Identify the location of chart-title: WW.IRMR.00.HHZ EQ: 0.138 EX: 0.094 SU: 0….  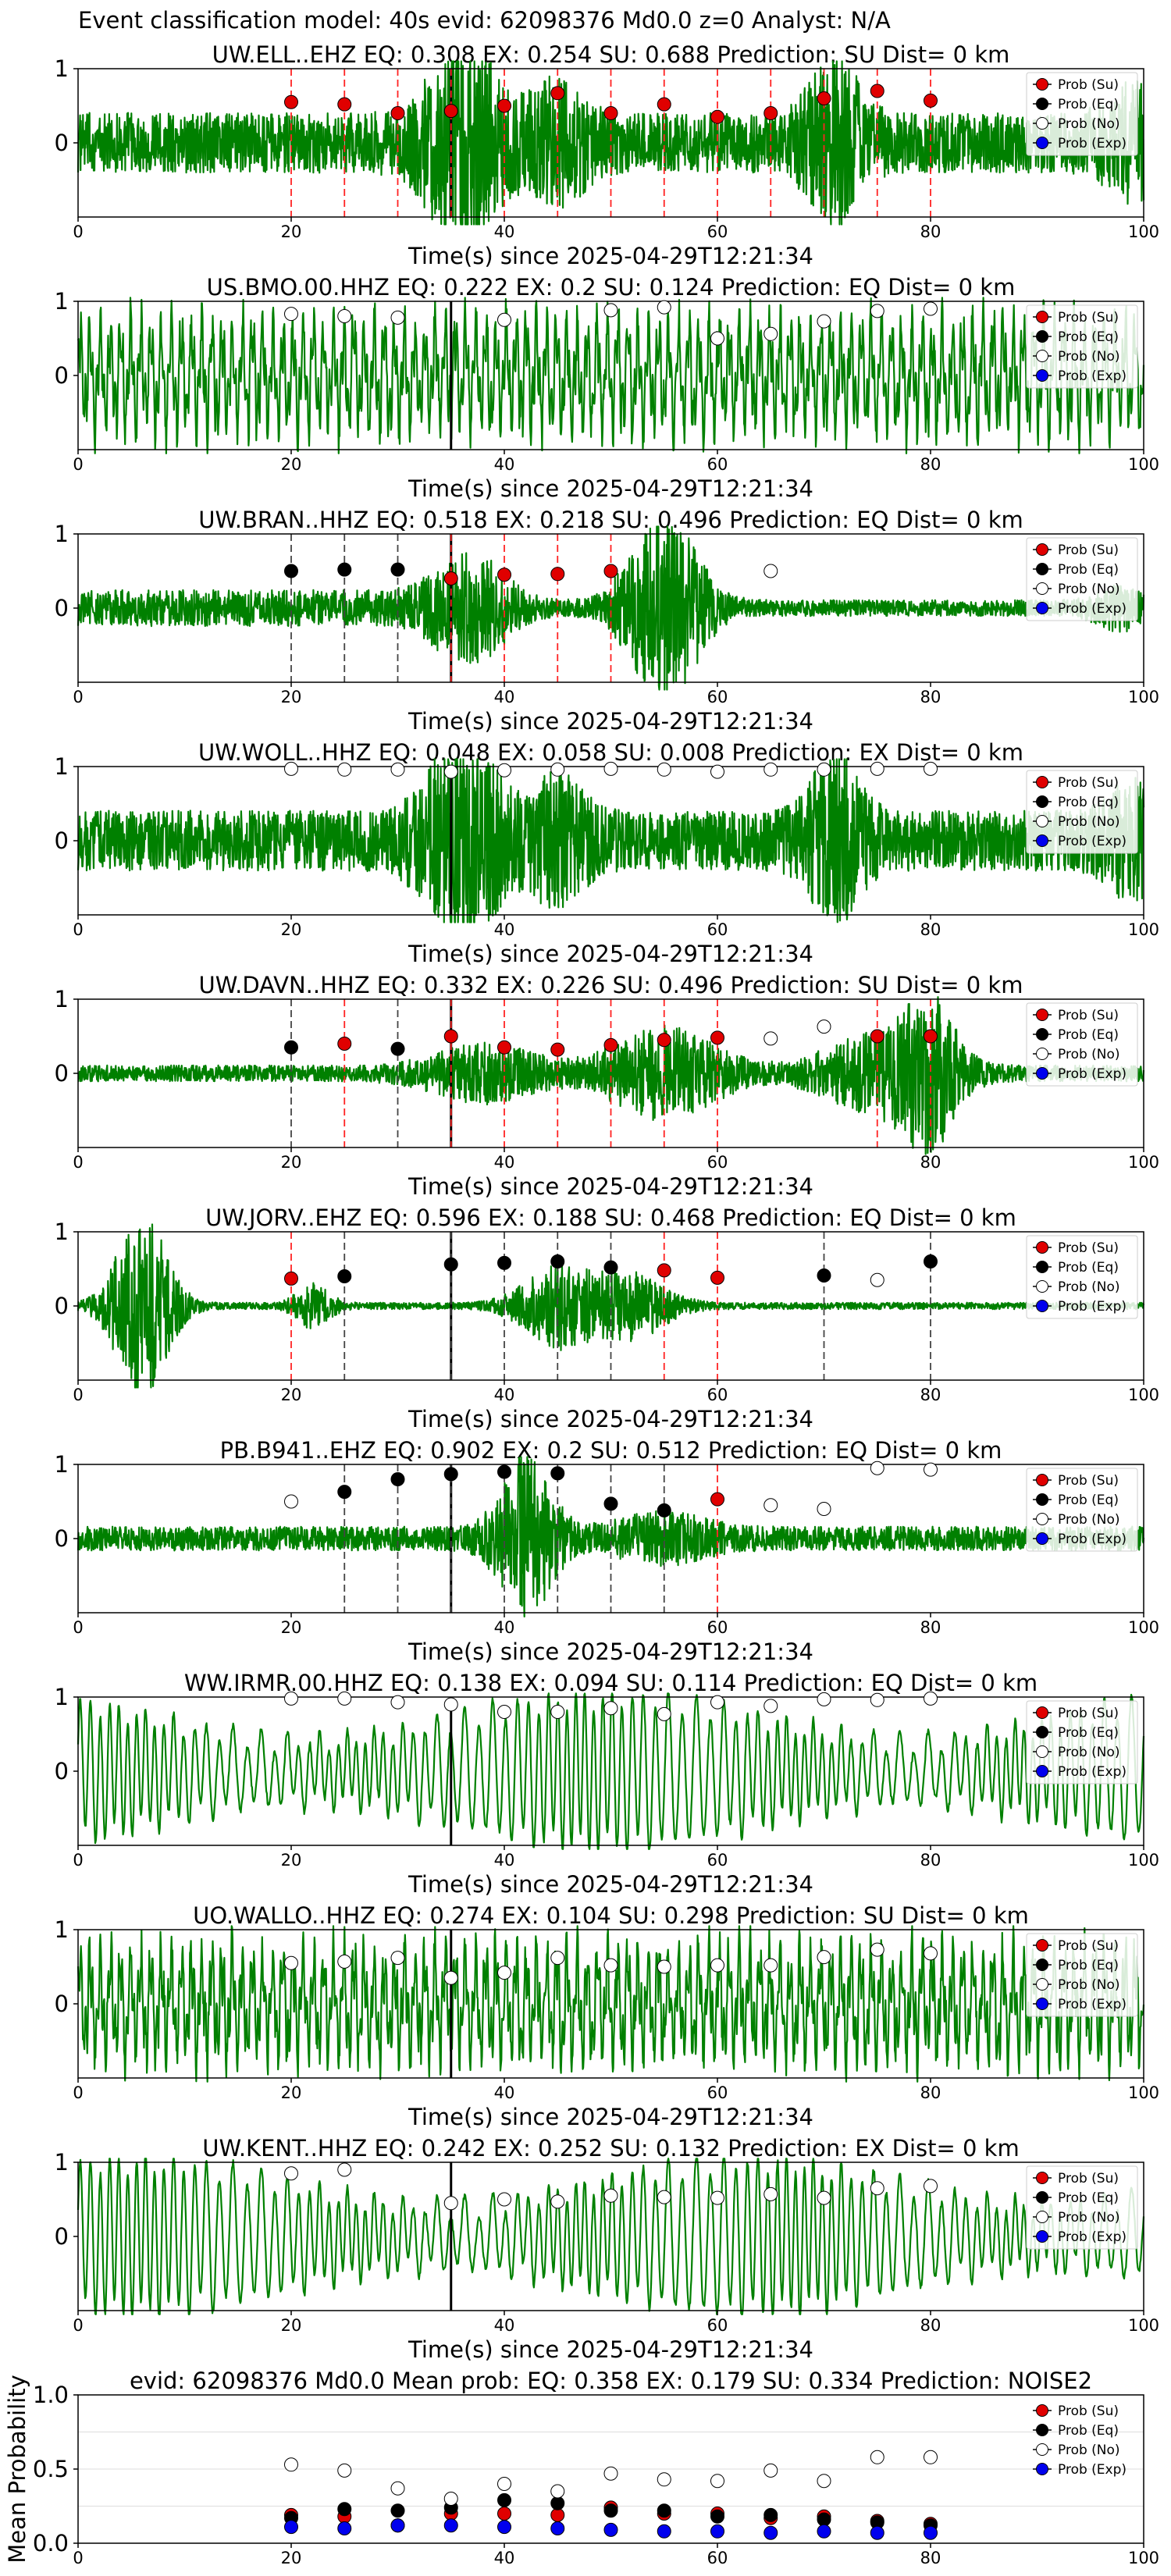
(611, 1683).